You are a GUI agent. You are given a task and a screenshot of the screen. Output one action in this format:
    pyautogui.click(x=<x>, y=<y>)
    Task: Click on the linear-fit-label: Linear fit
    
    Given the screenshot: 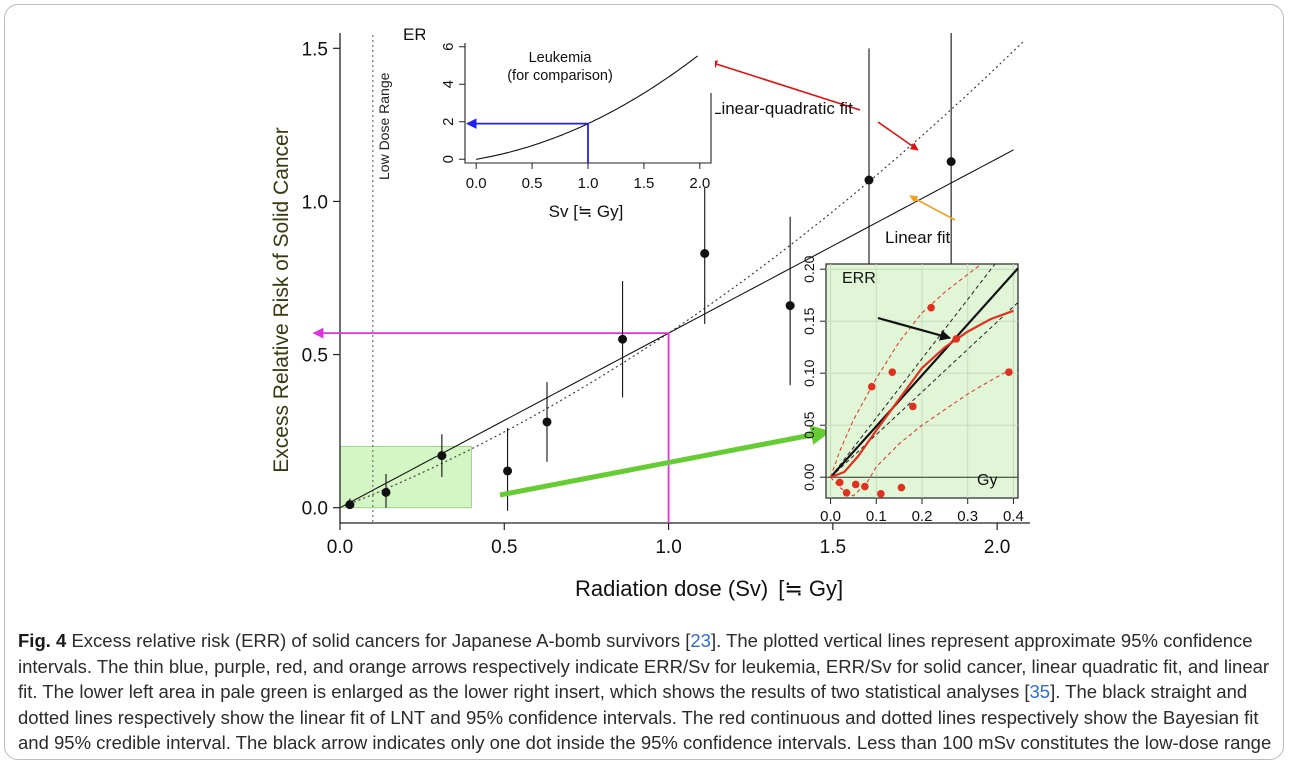 What is the action you would take?
    pyautogui.click(x=917, y=237)
    